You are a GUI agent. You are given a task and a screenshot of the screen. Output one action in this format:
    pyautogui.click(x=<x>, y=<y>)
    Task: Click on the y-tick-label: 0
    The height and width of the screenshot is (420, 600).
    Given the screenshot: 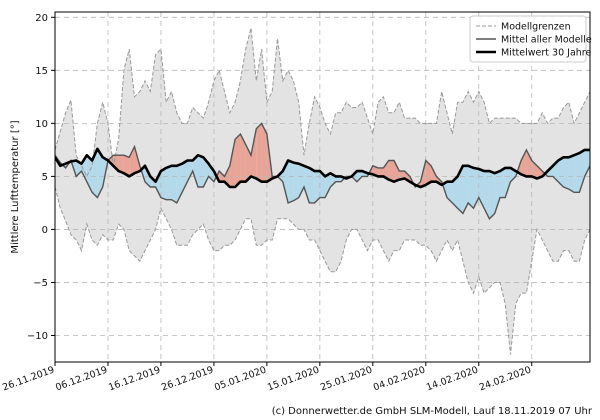 What is the action you would take?
    pyautogui.click(x=45, y=230)
    